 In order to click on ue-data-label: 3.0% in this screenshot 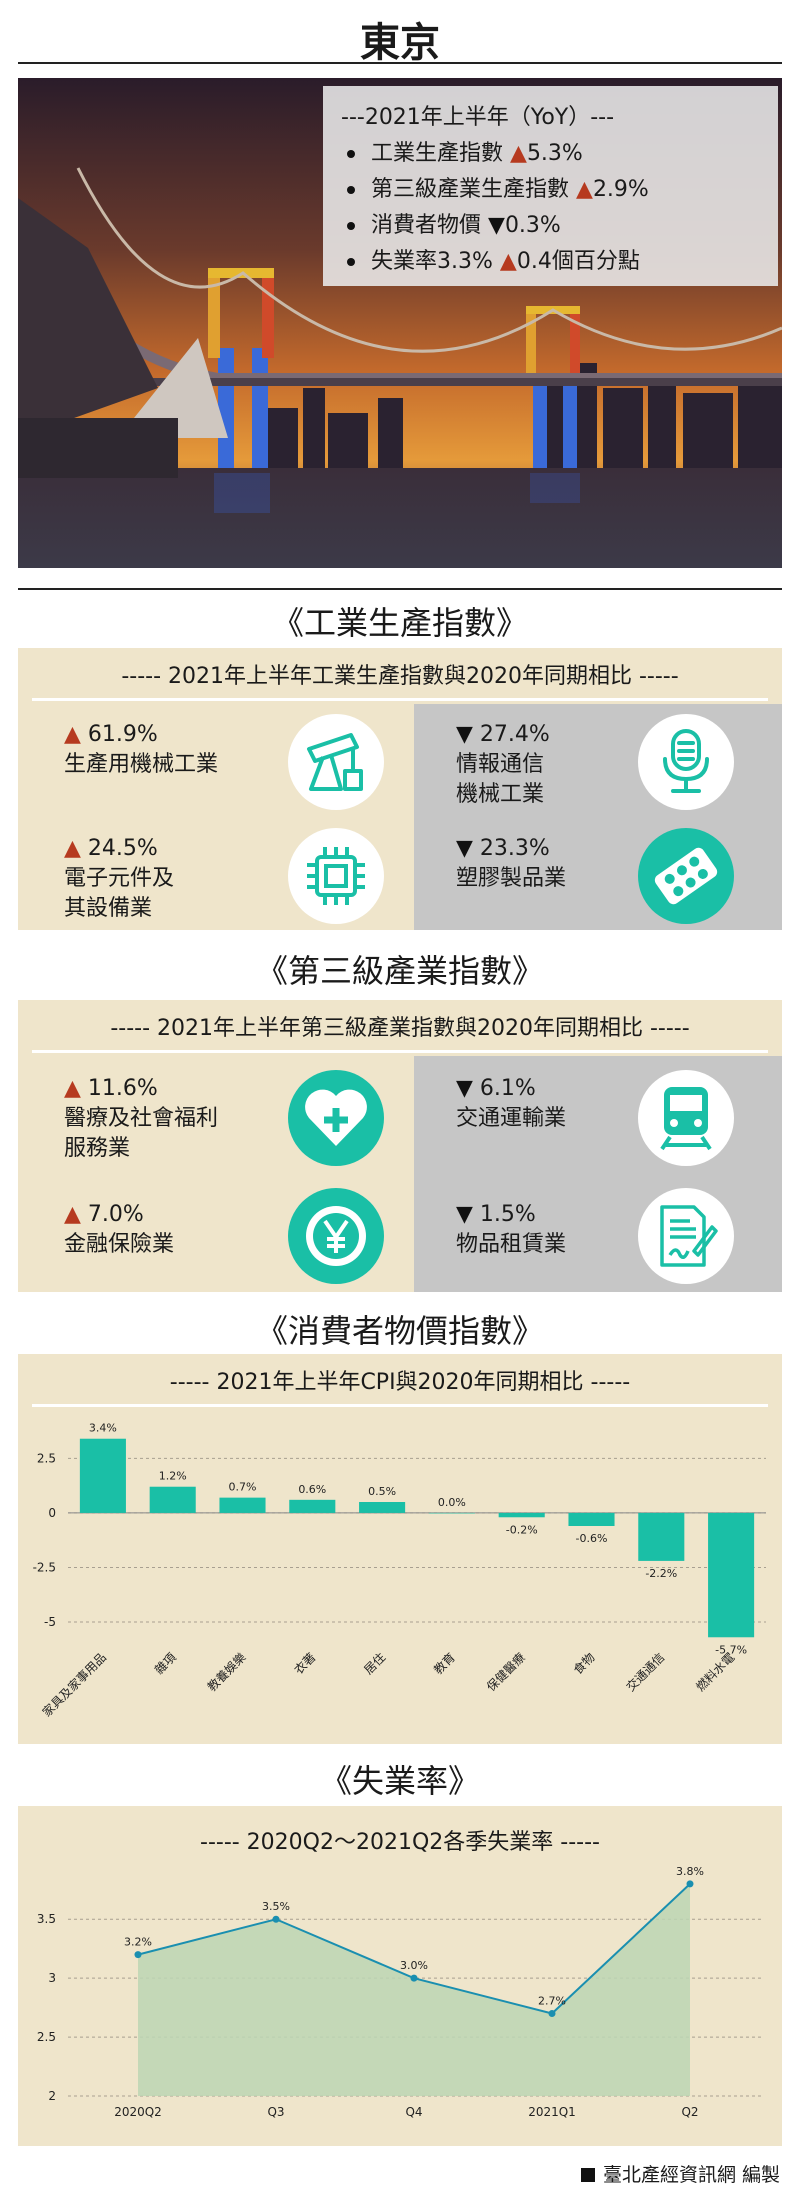, I will do `click(414, 1965)`.